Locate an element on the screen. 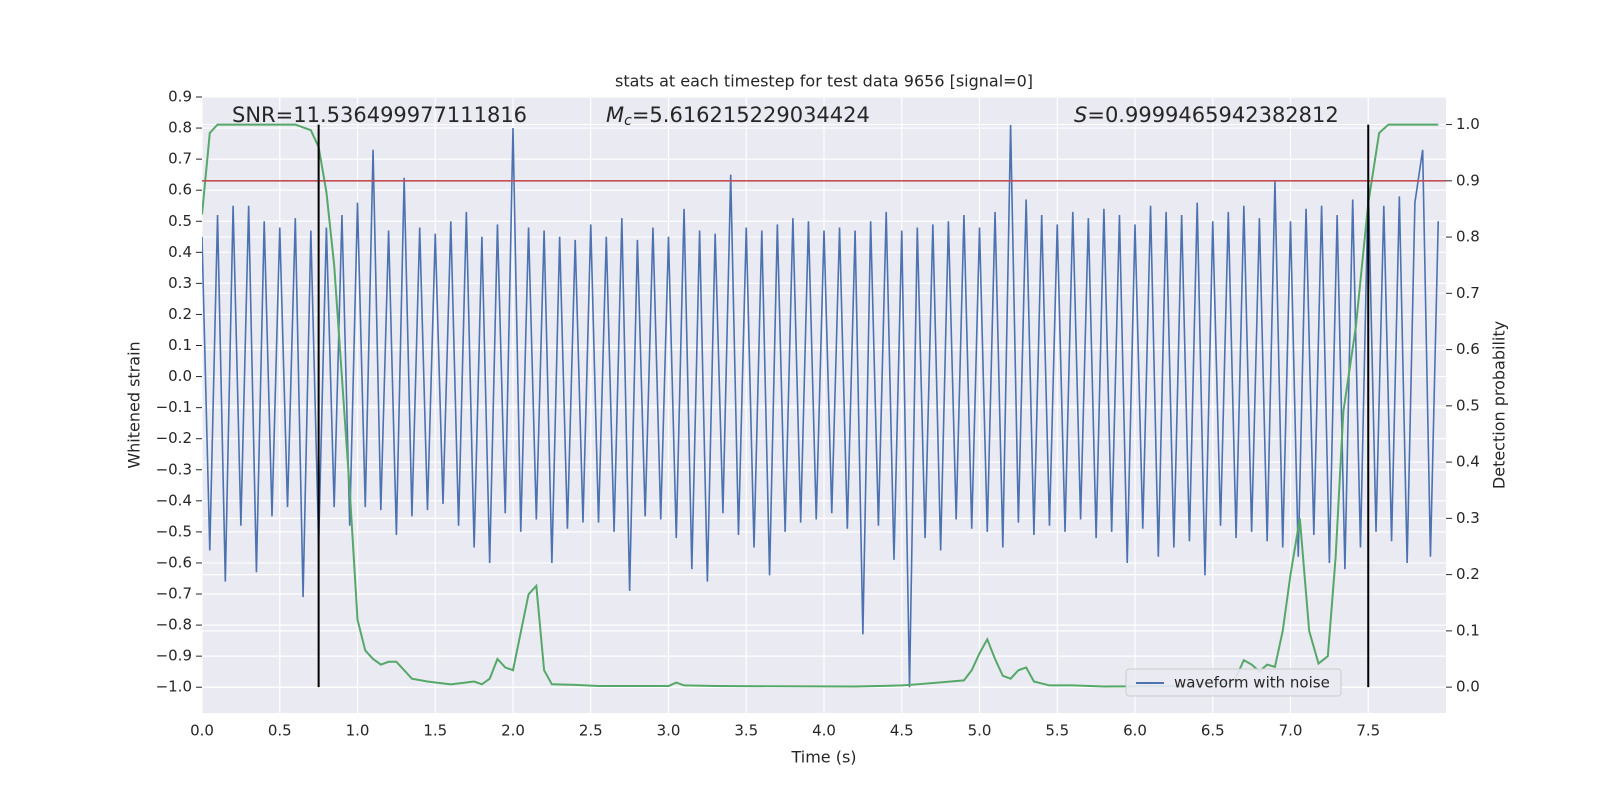 The height and width of the screenshot is (800, 1600). y2-axis-label: Detection probability is located at coordinates (1499, 405).